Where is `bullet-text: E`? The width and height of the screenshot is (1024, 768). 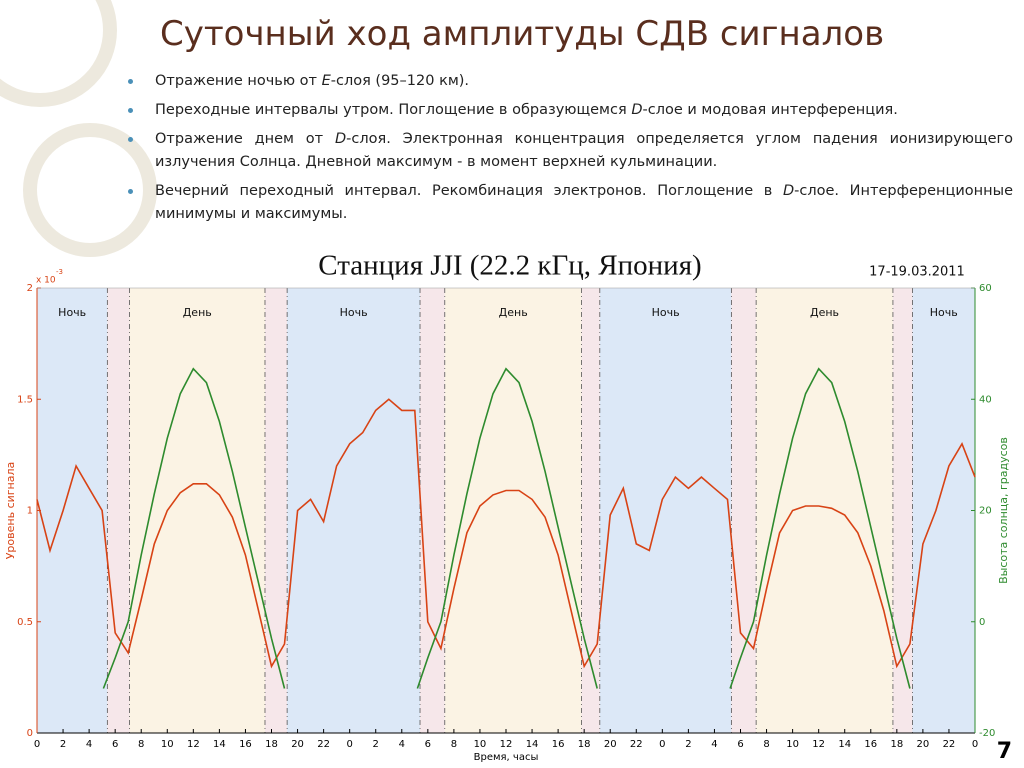
bullet-text: E is located at coordinates (326, 81).